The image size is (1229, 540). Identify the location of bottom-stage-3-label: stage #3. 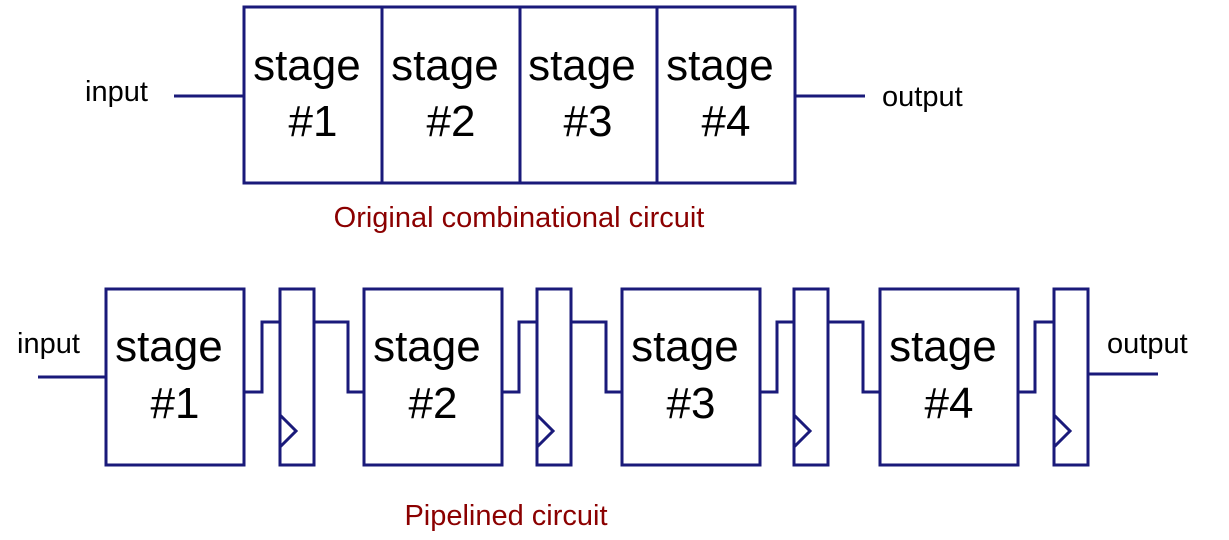
(691, 375).